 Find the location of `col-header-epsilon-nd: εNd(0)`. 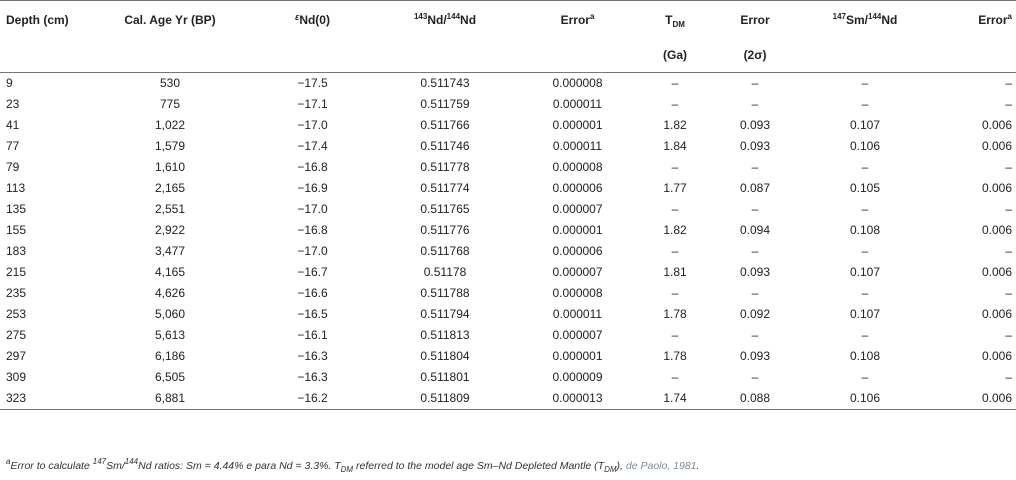

col-header-epsilon-nd: εNd(0) is located at coordinates (312, 19).